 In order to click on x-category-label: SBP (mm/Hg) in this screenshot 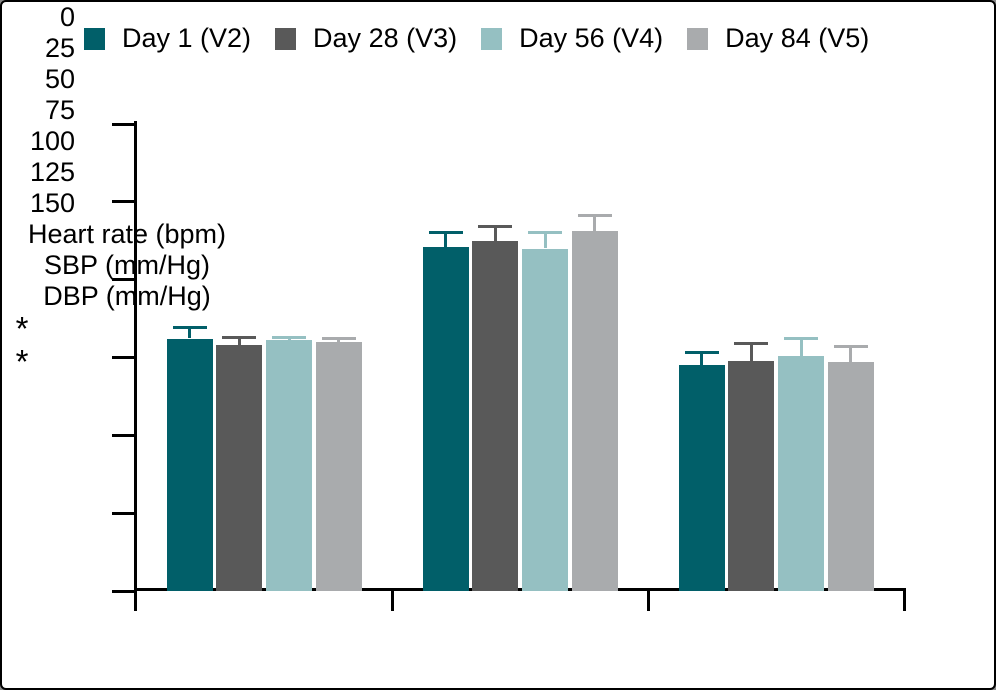, I will do `click(127, 265)`.